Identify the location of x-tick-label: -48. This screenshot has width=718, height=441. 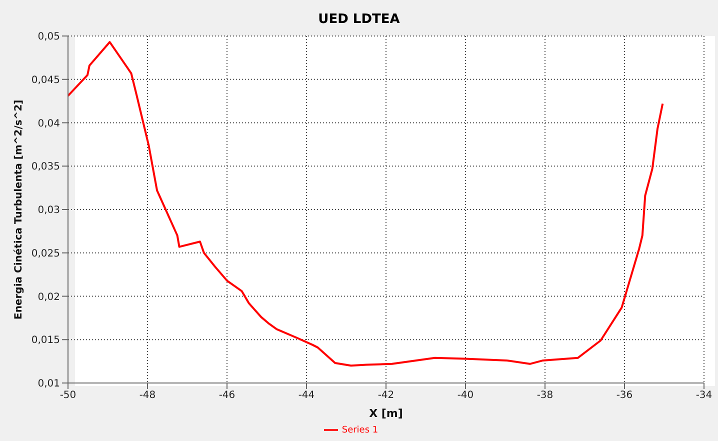
(147, 396).